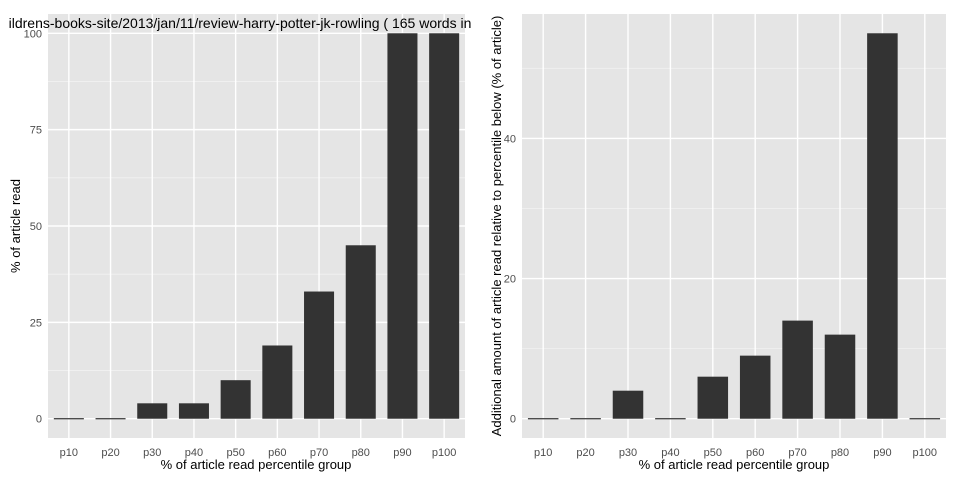 The height and width of the screenshot is (485, 960). I want to click on right-chart-y-tick-labels: 0 20 40, so click(510, 279).